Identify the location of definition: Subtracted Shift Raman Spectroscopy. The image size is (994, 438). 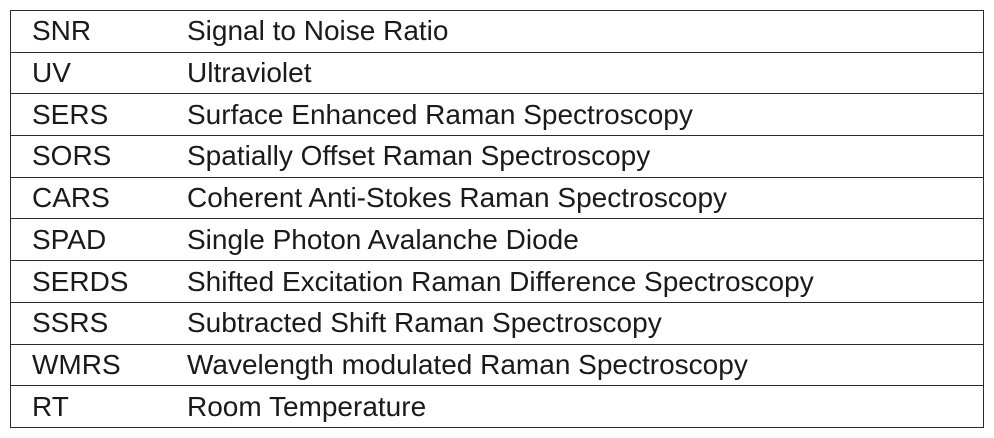
(585, 323).